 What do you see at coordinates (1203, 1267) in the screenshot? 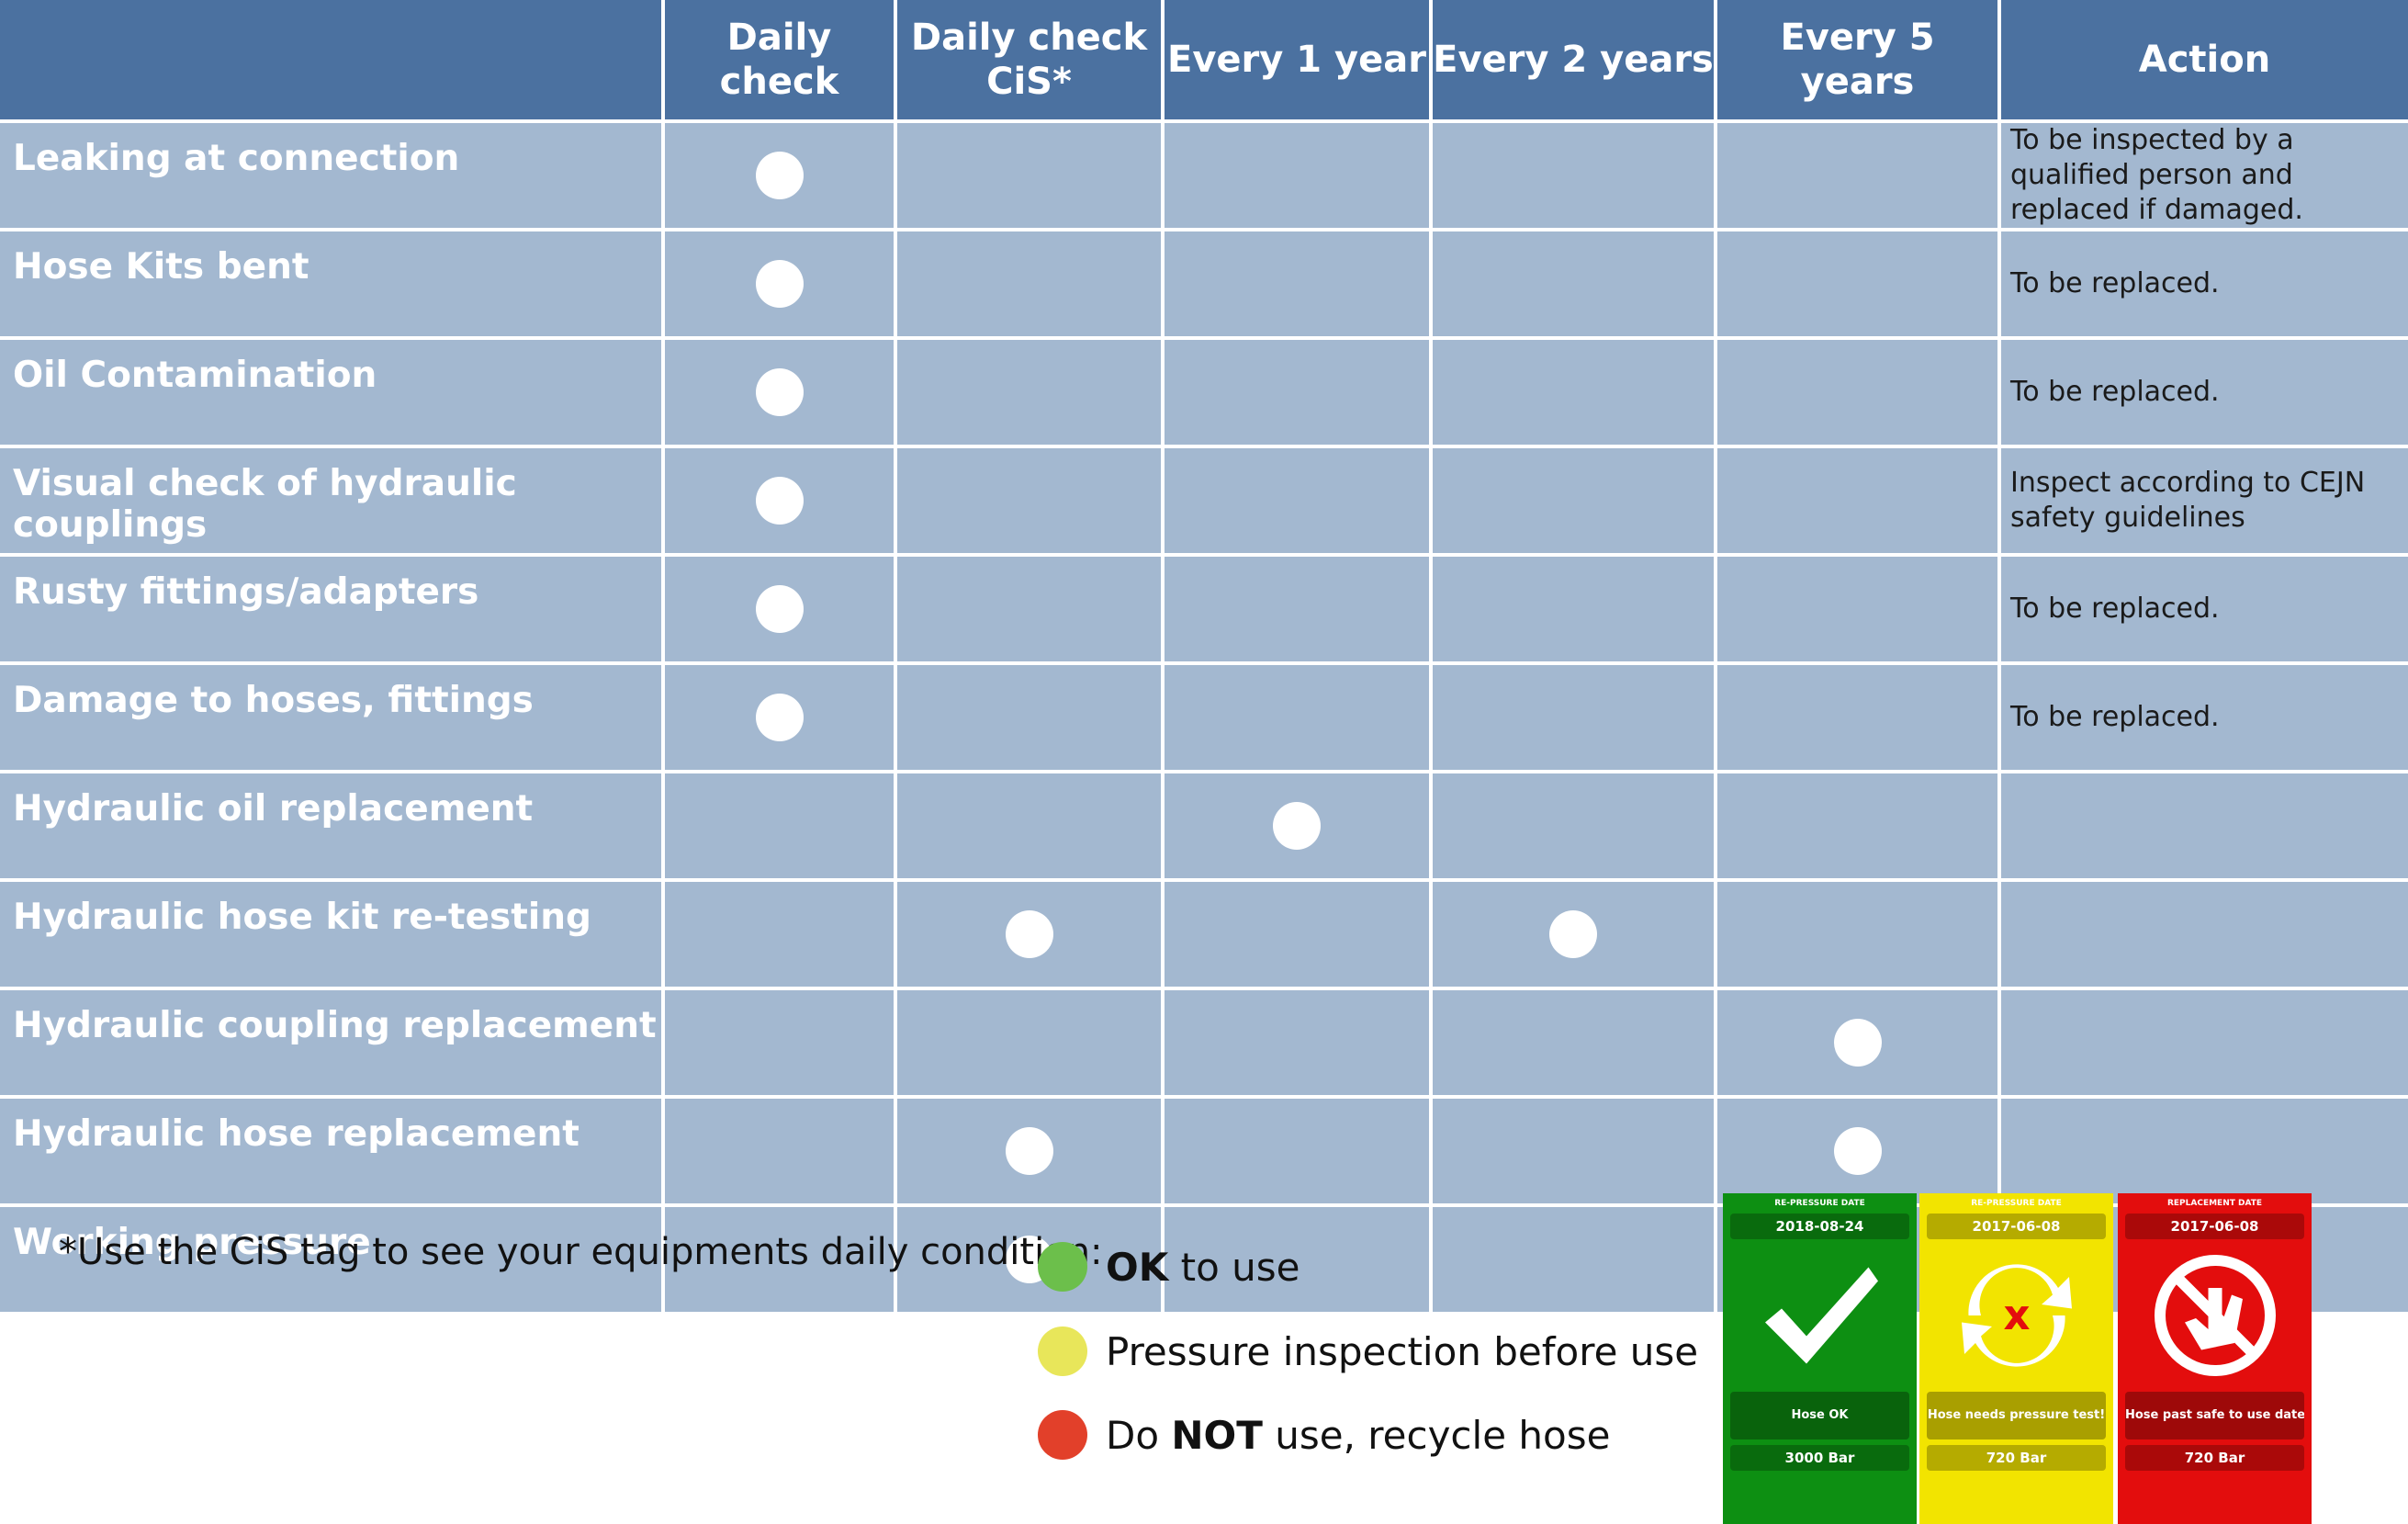
I see `legend-text: OK to use` at bounding box center [1203, 1267].